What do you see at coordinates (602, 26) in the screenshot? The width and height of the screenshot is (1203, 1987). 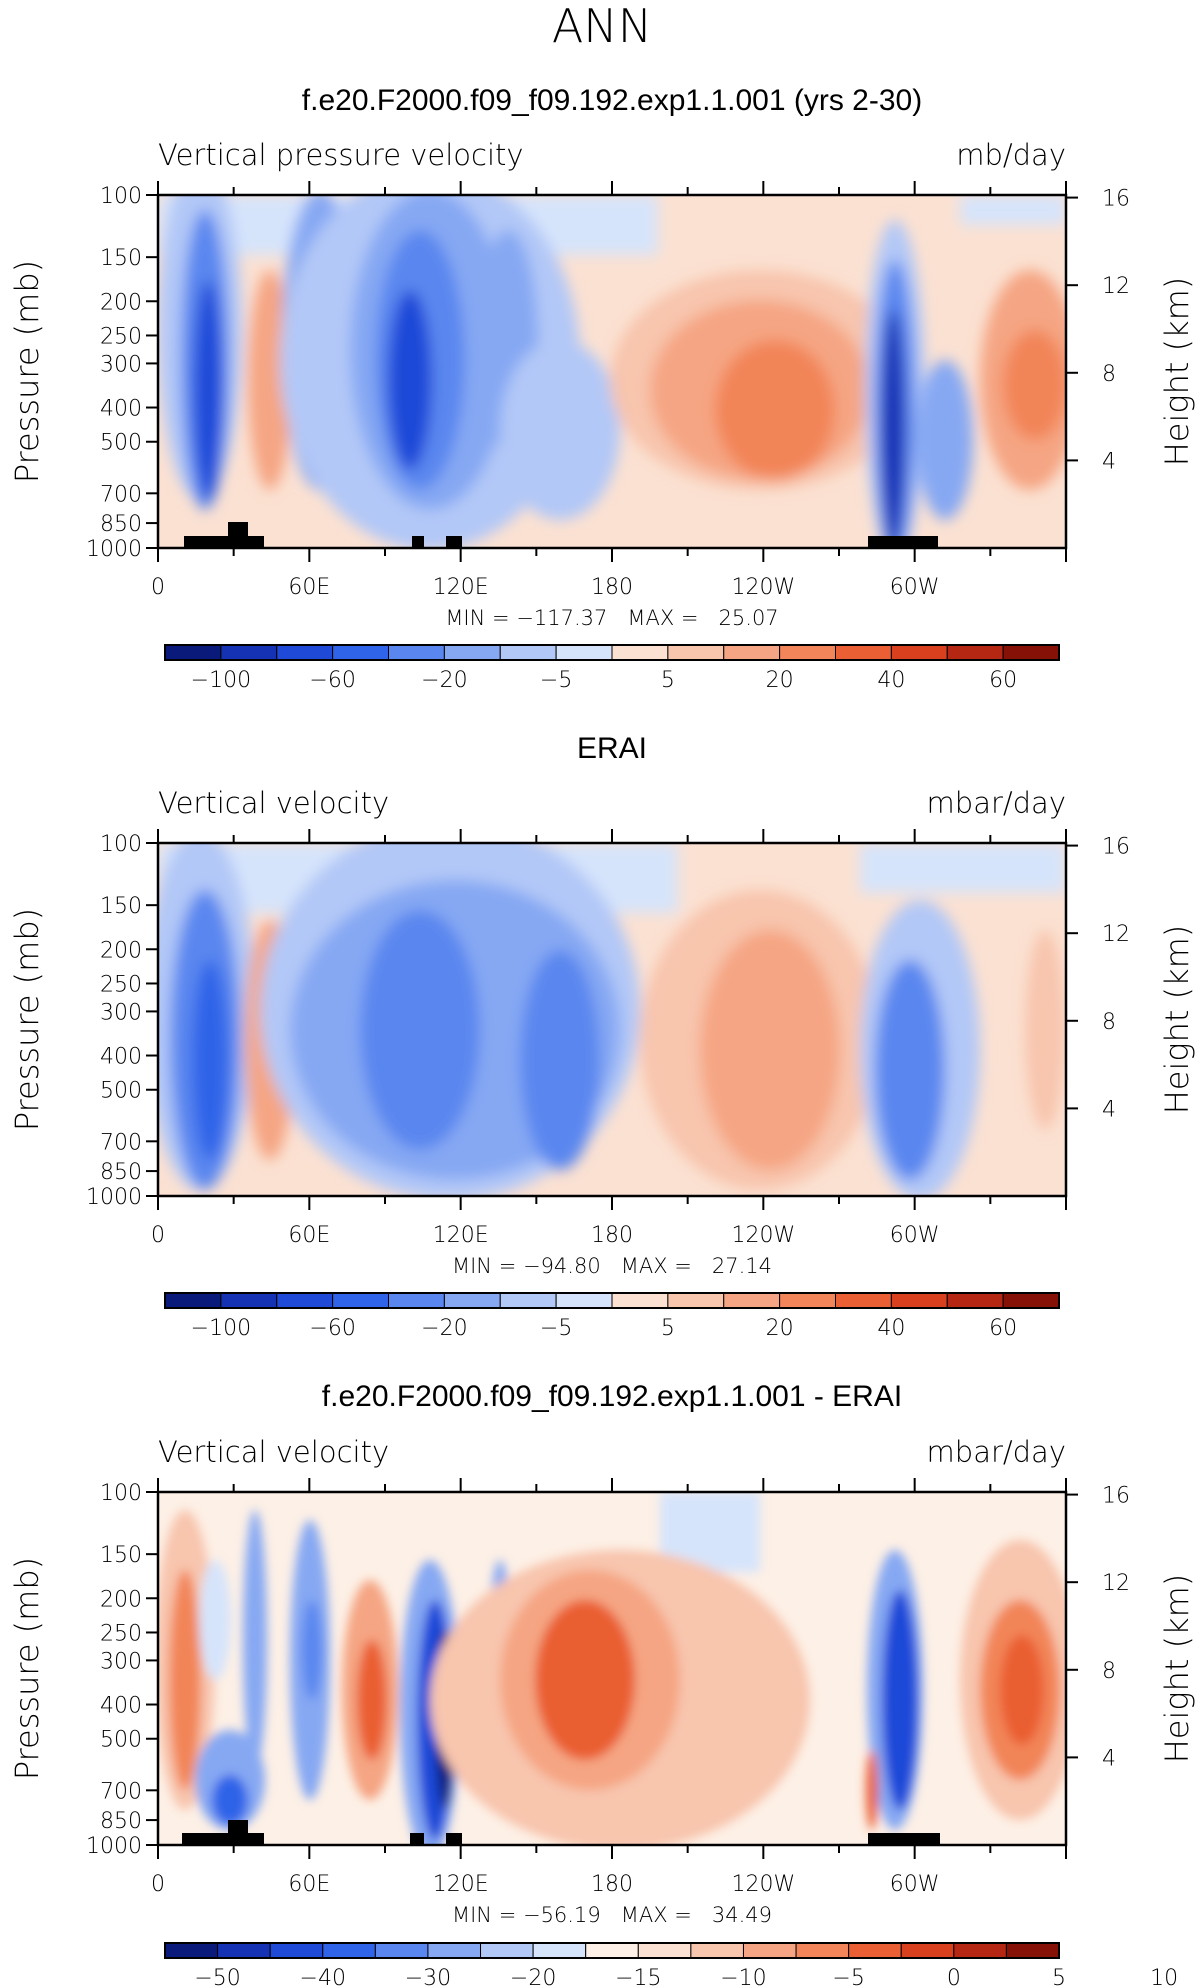 I see `main-title: ANN` at bounding box center [602, 26].